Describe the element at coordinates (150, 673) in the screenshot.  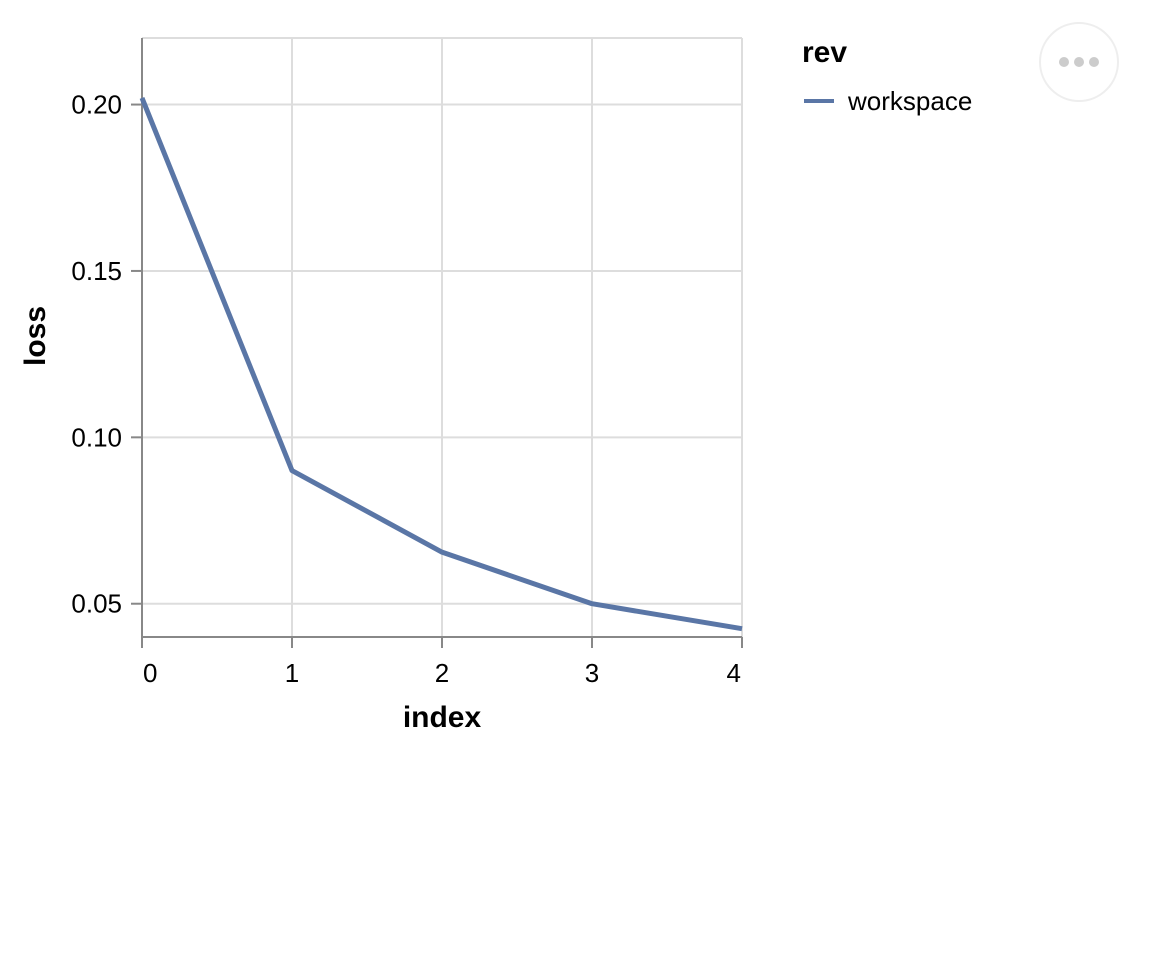
I see `x-tick-label-0: 0` at that location.